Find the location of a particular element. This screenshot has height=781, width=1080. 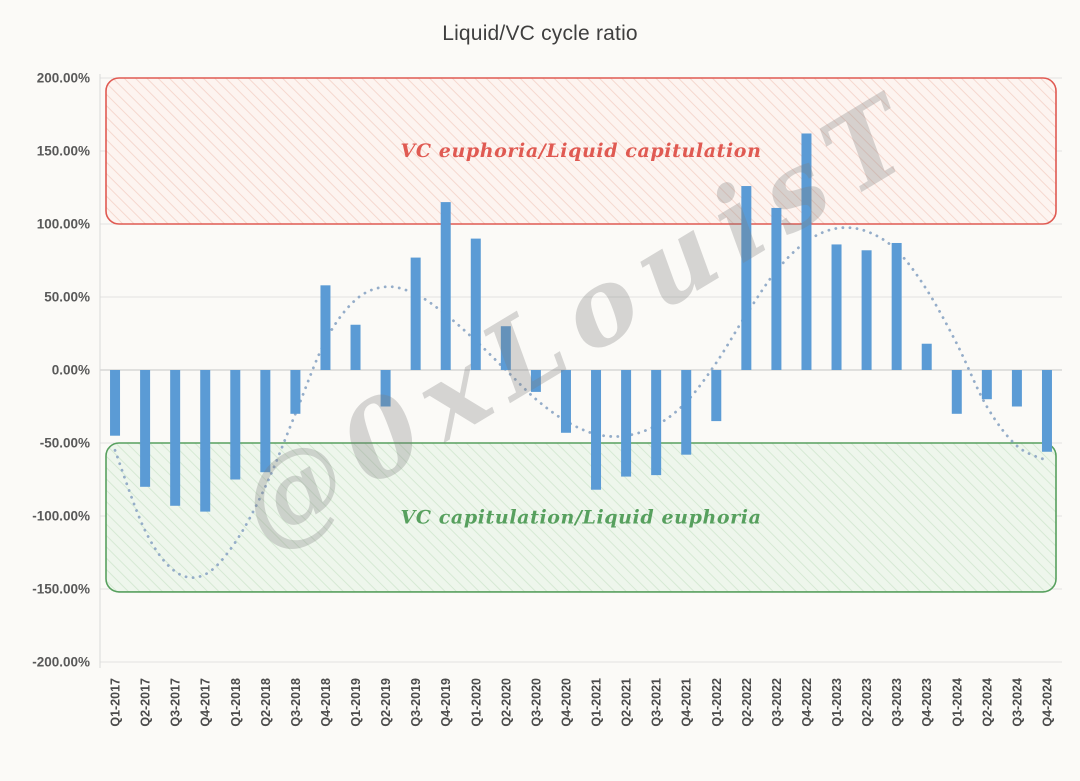

x-tick-label: Q2-2022 is located at coordinates (747, 702).